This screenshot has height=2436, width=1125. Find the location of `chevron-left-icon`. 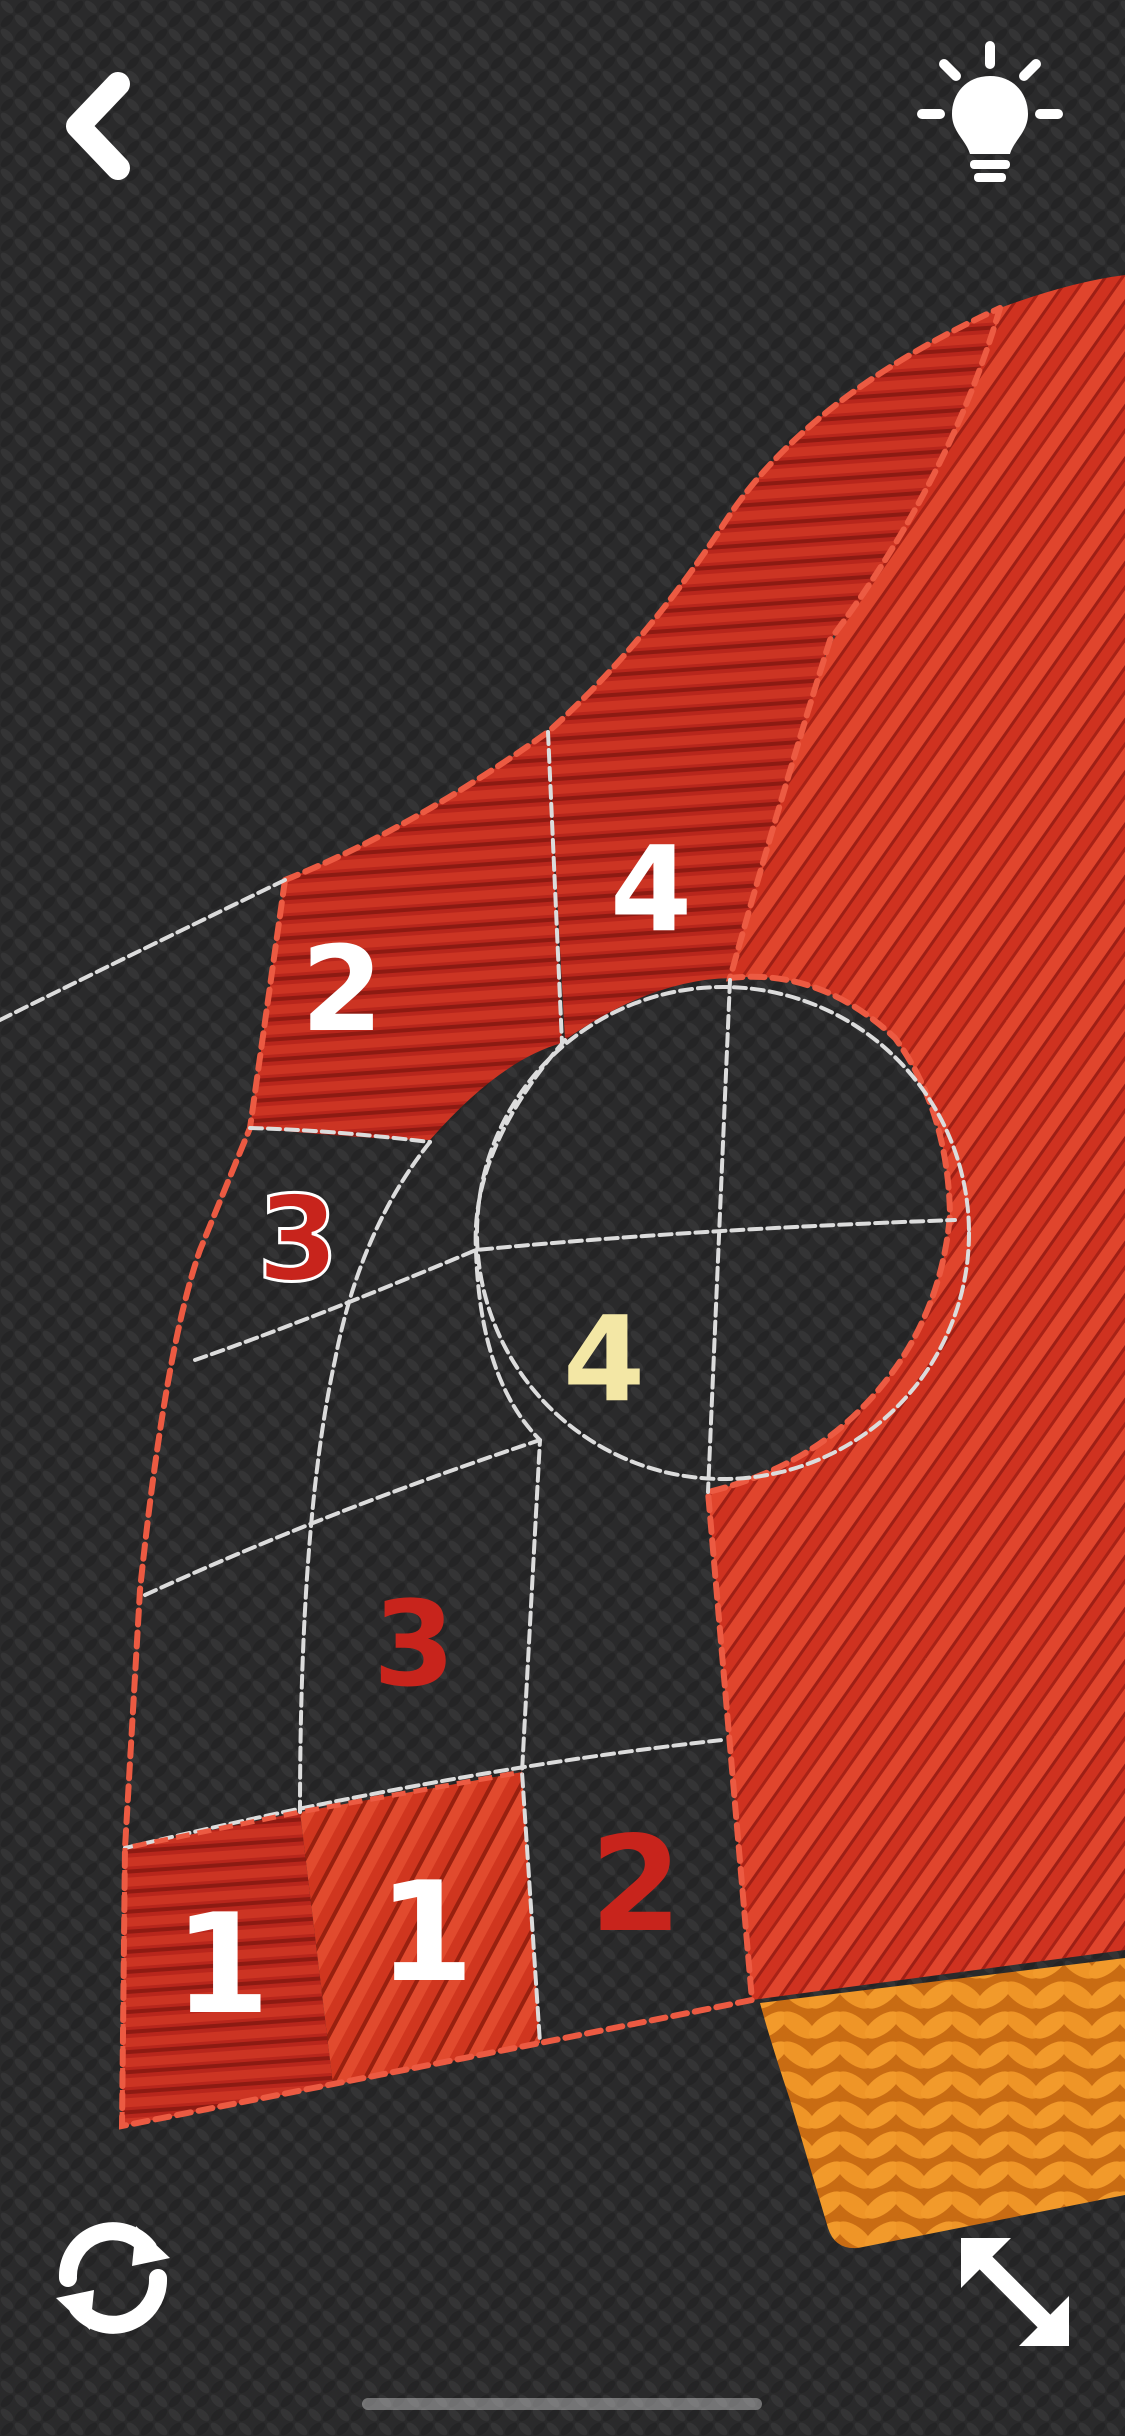

chevron-left-icon is located at coordinates (98, 126).